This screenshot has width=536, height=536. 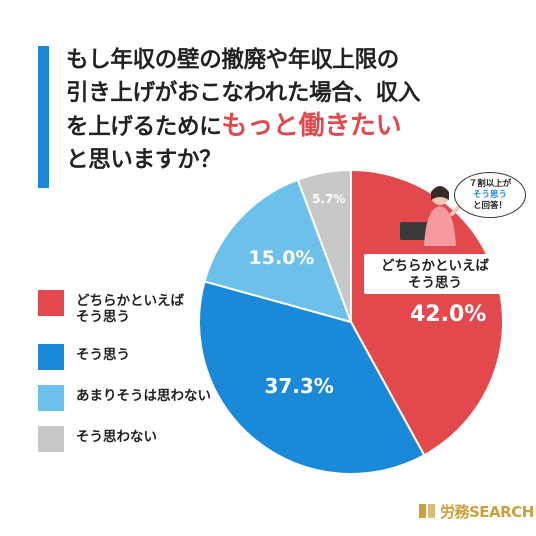 What do you see at coordinates (487, 512) in the screenshot?
I see `brand-name: 労務SEARCH` at bounding box center [487, 512].